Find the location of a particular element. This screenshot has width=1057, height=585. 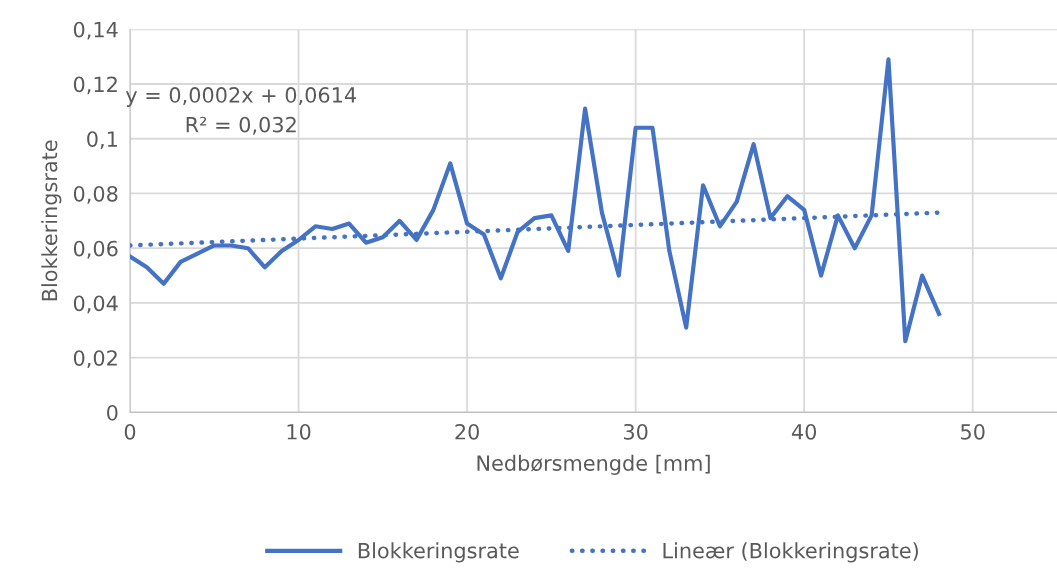

y-tick-label: 0,08 is located at coordinates (95, 194).